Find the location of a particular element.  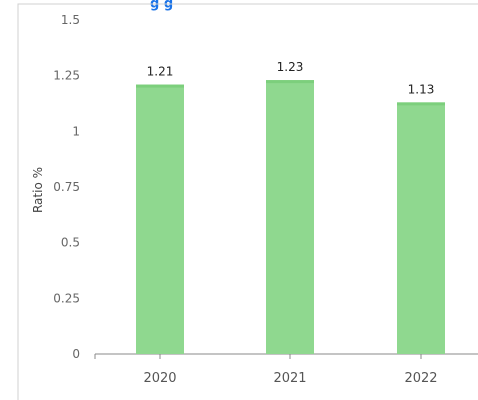

x-tick-label-2021: 2021 is located at coordinates (289, 378).